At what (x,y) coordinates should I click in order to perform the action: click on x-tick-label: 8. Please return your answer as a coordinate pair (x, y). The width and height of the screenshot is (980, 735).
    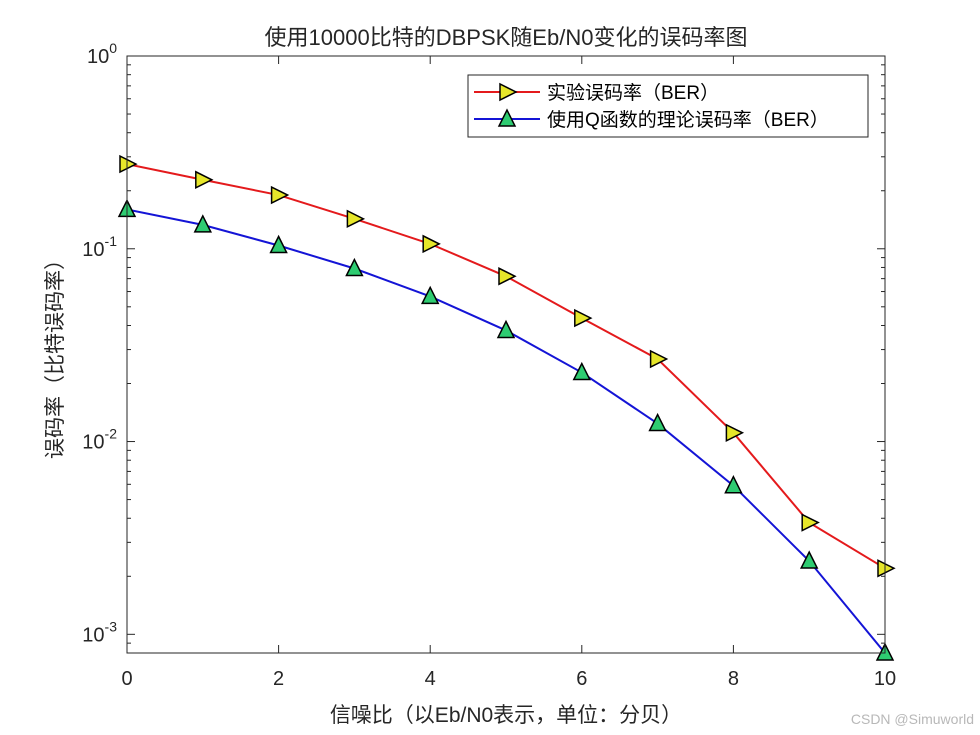
    Looking at the image, I should click on (733, 679).